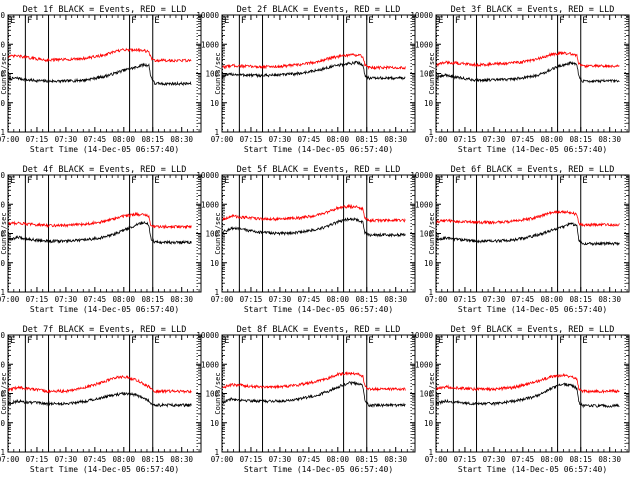  Describe the element at coordinates (319, 10) in the screenshot. I see `chart-title: Det 2f BLACK = Events, RED = LLD` at that location.